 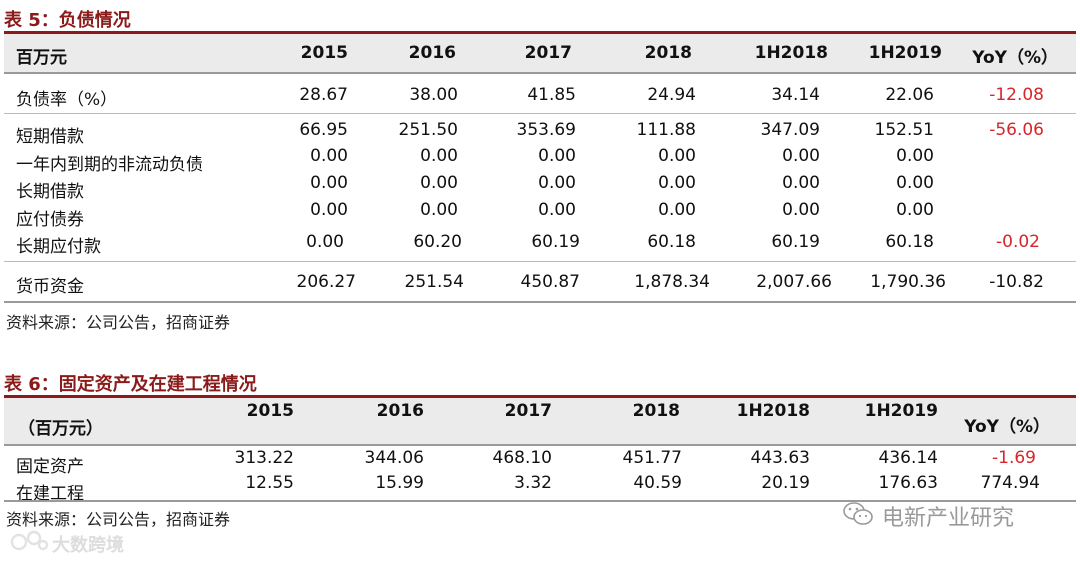 What do you see at coordinates (1014, 458) in the screenshot?
I see `cell-yoy: -1.69` at bounding box center [1014, 458].